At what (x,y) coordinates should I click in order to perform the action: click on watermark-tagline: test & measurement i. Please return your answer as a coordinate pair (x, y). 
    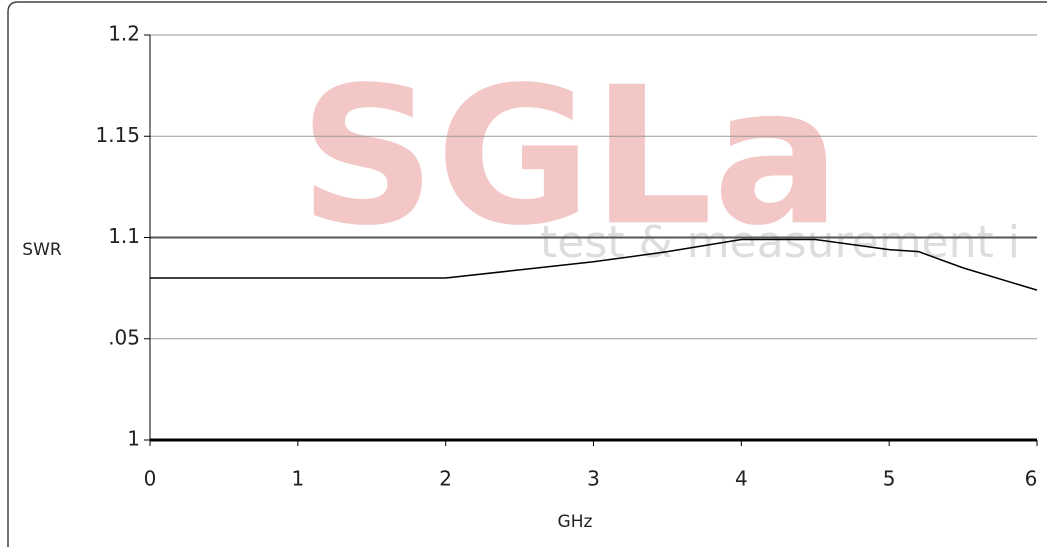
    Looking at the image, I should click on (780, 242).